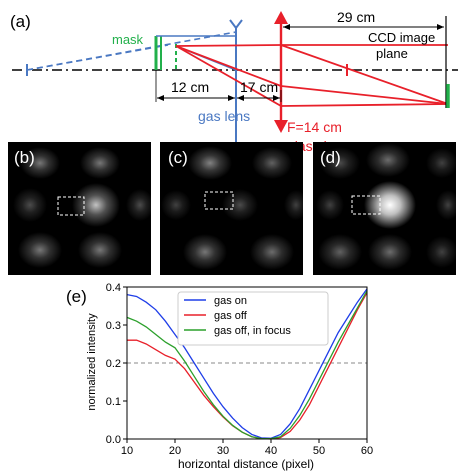 This screenshot has width=463, height=474. I want to click on glass-lens-bottom-arrow, so click(281, 126).